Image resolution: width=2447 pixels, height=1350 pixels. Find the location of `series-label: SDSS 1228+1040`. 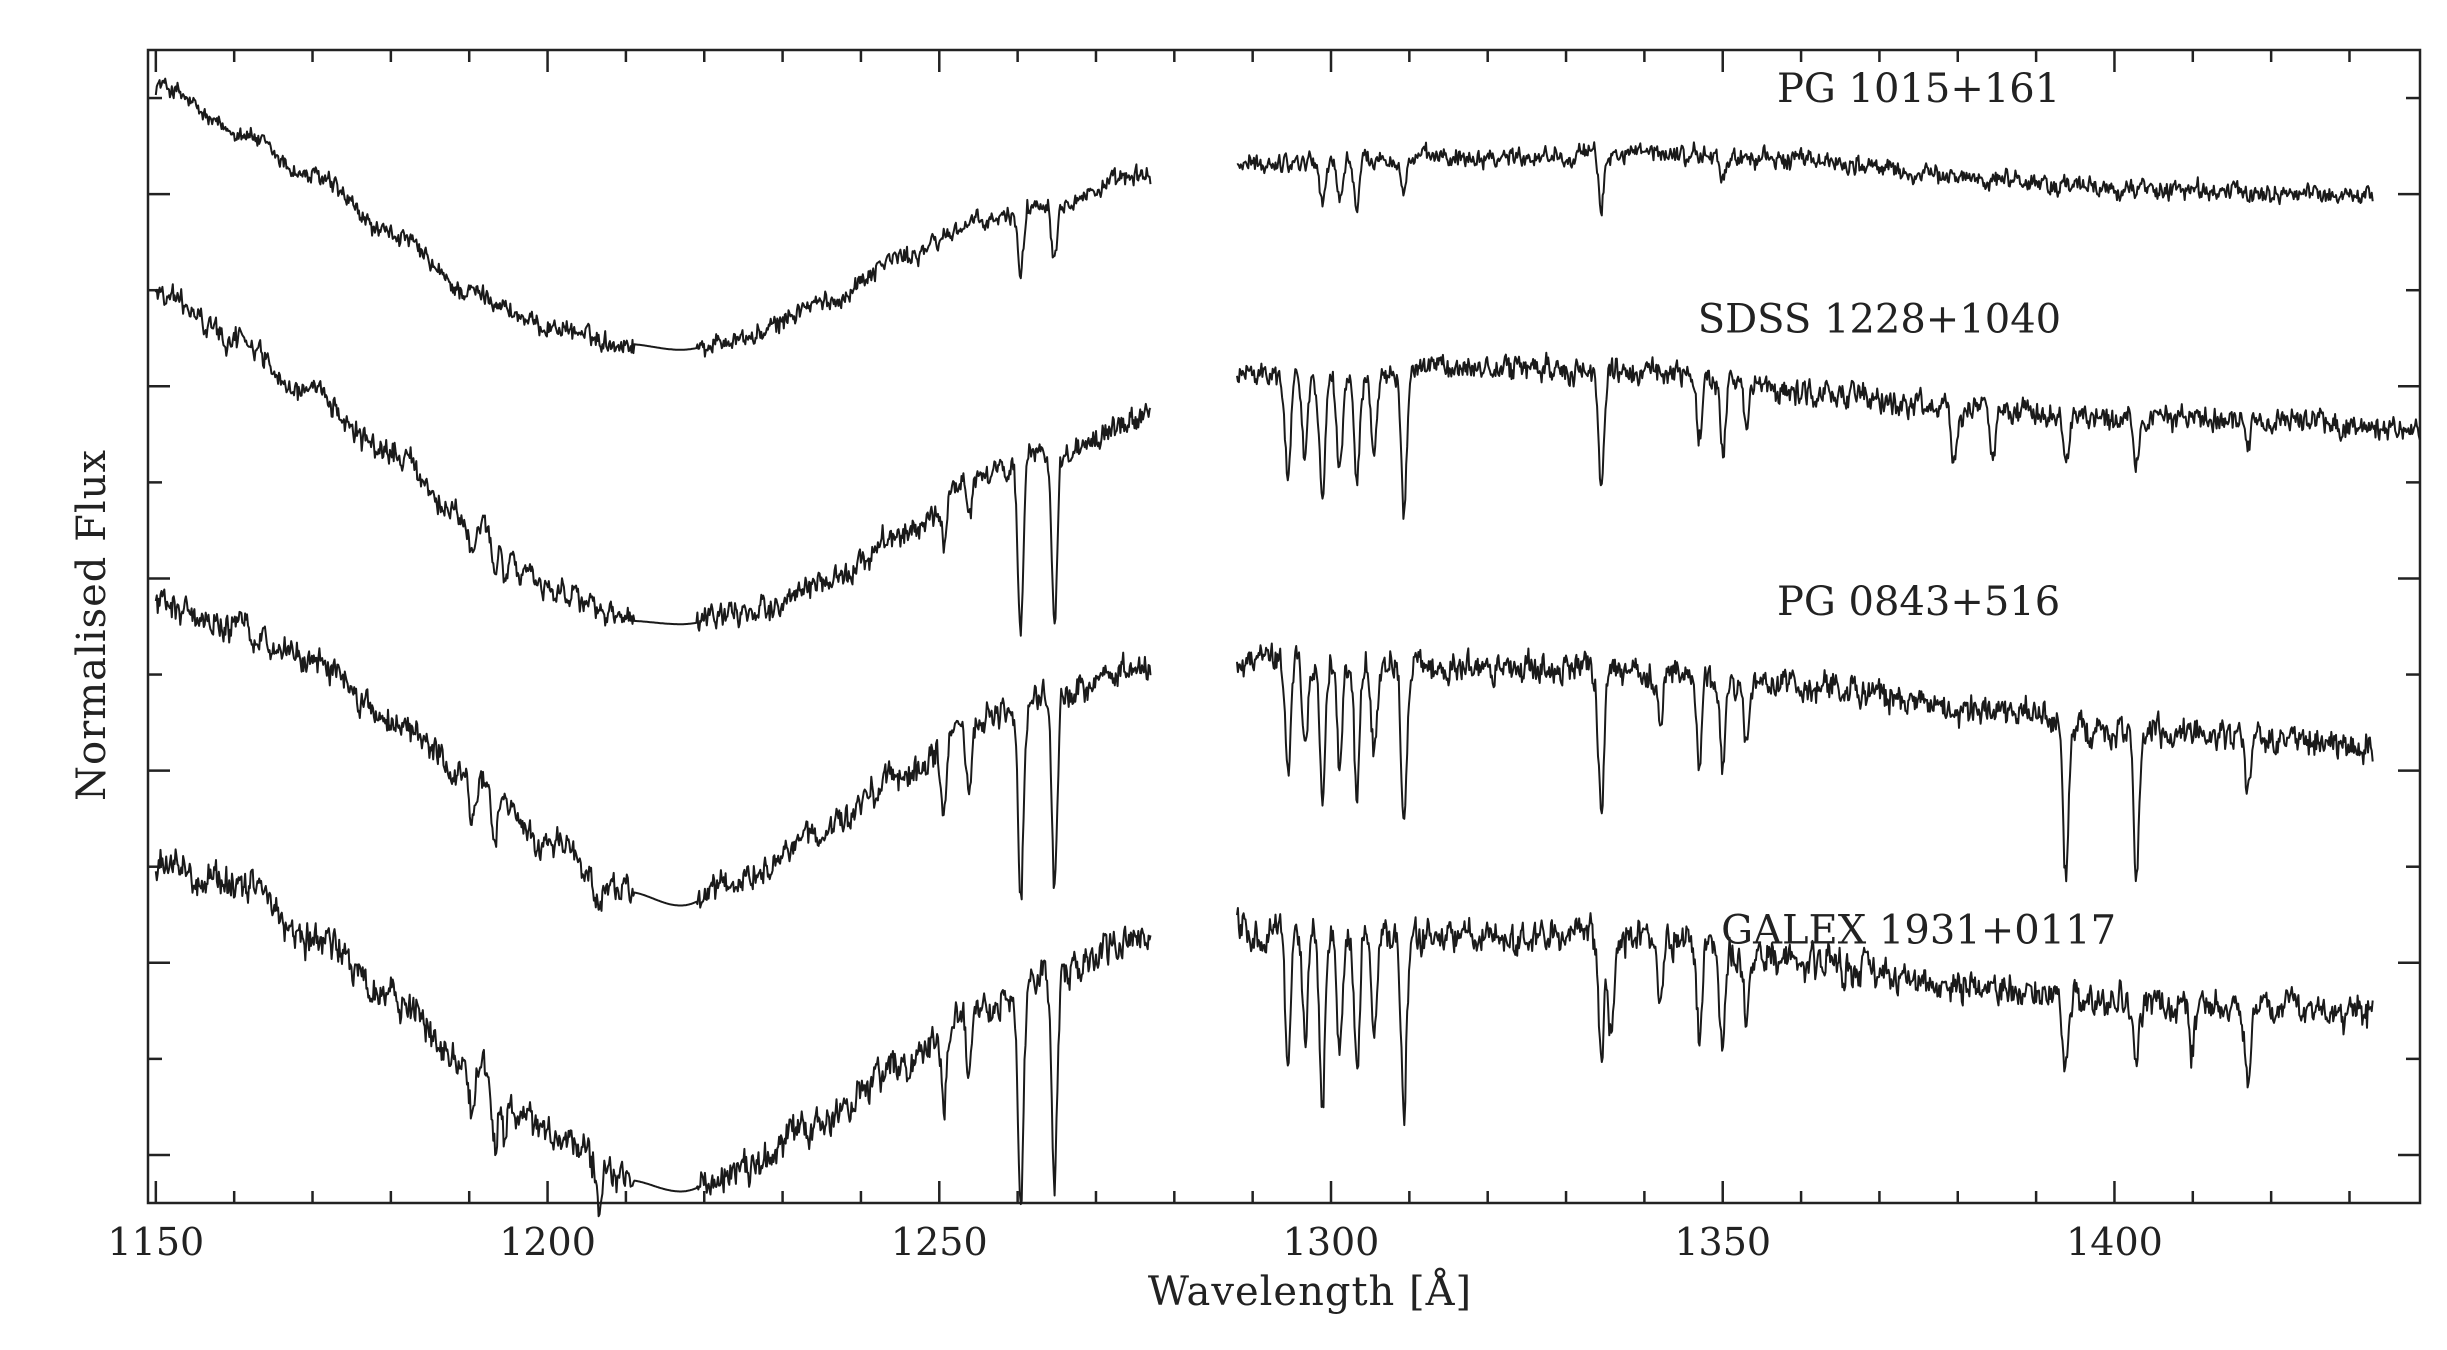

series-label: SDSS 1228+1040 is located at coordinates (1879, 319).